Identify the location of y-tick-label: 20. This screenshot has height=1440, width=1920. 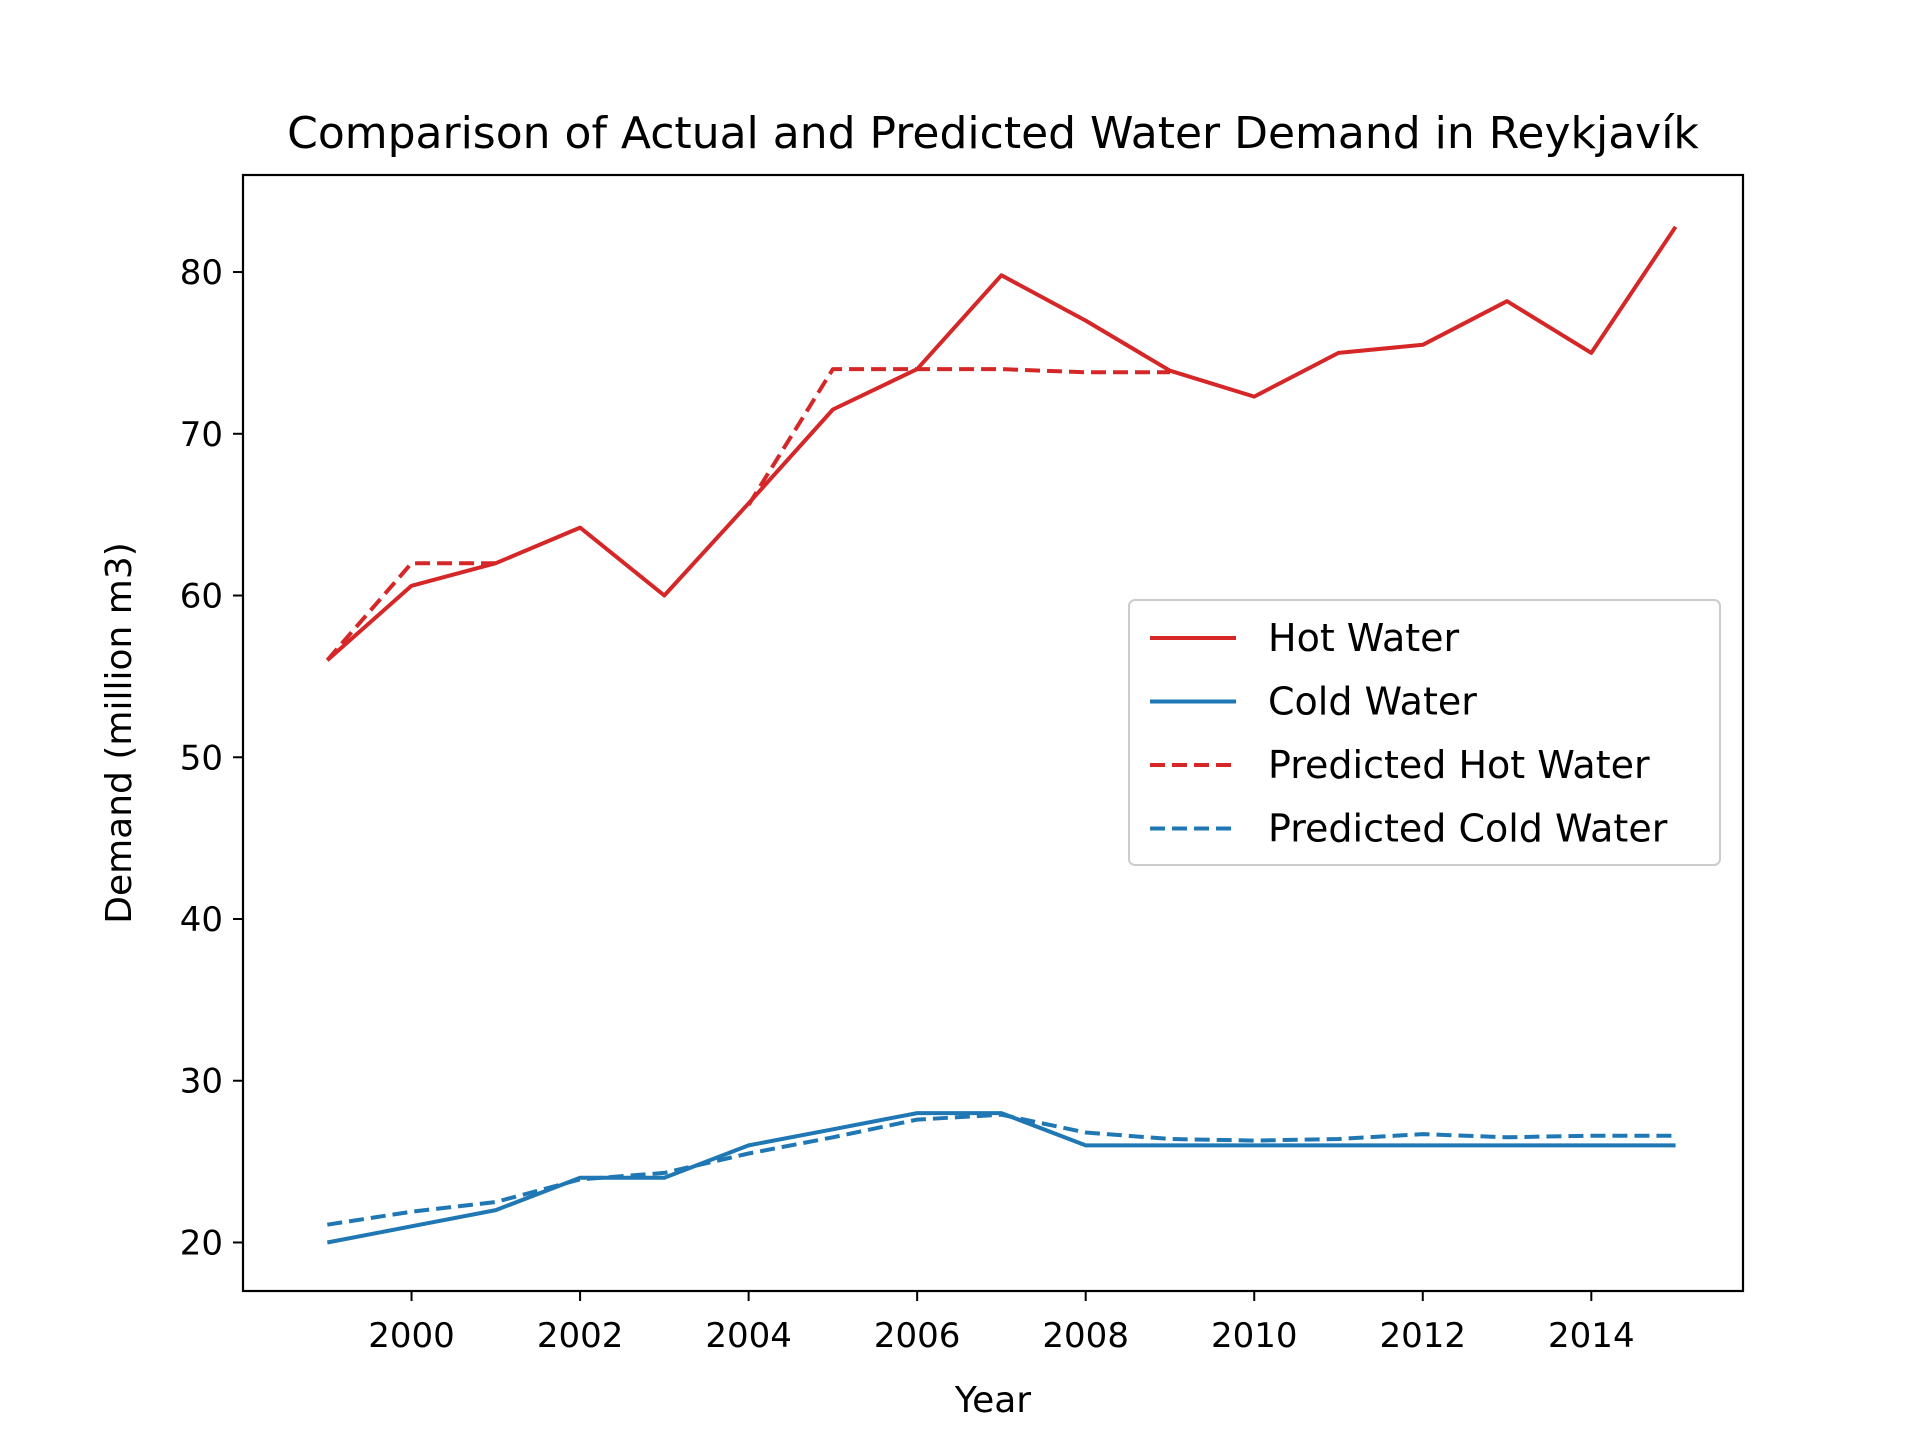
(201, 1243).